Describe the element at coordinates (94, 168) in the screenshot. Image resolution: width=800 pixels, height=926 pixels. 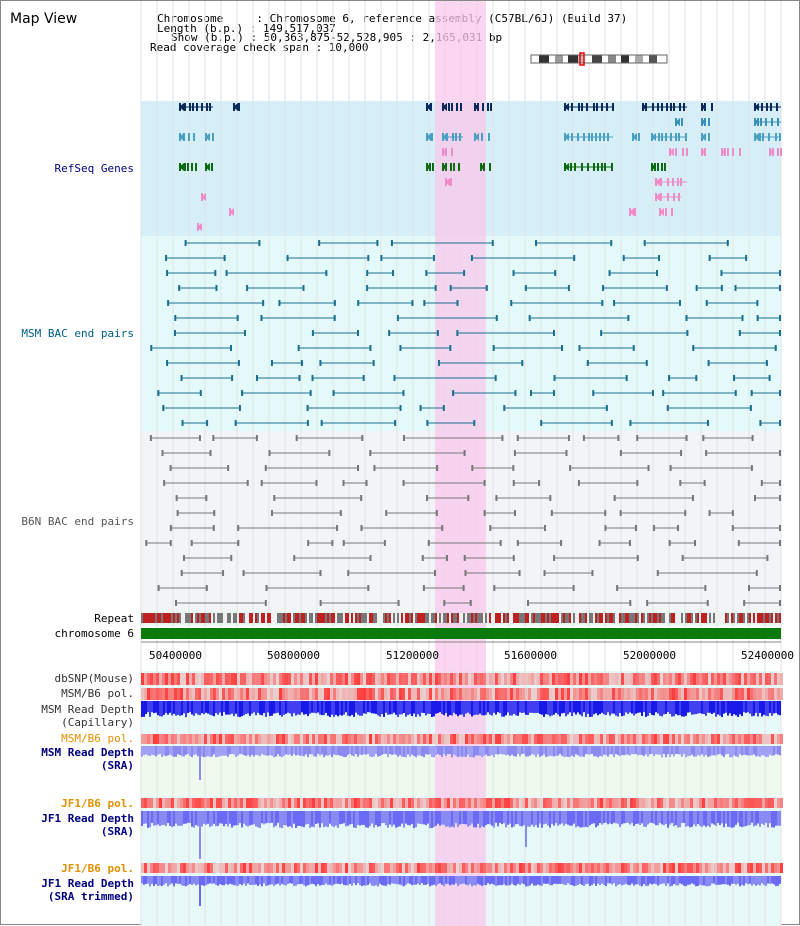
I see `track-label-refseq: RefSeq Genes` at that location.